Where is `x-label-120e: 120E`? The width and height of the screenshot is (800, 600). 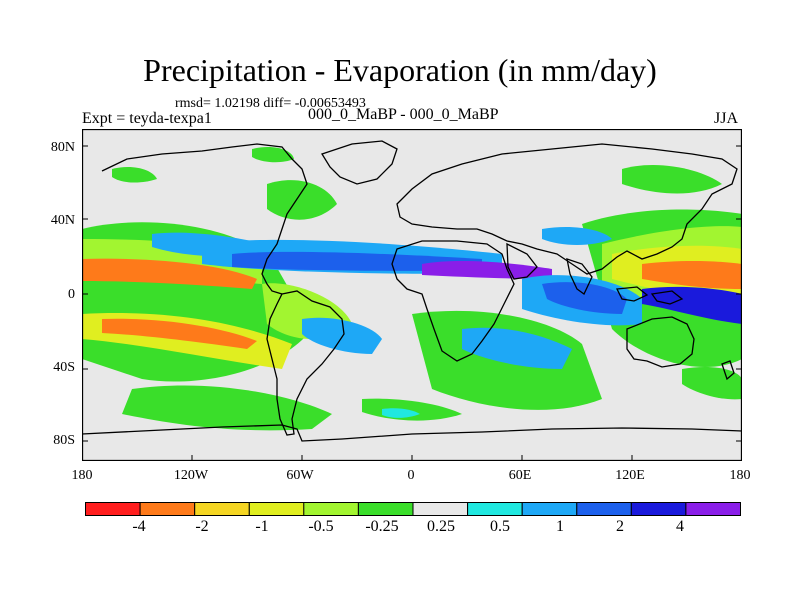
x-label-120e: 120E is located at coordinates (630, 475).